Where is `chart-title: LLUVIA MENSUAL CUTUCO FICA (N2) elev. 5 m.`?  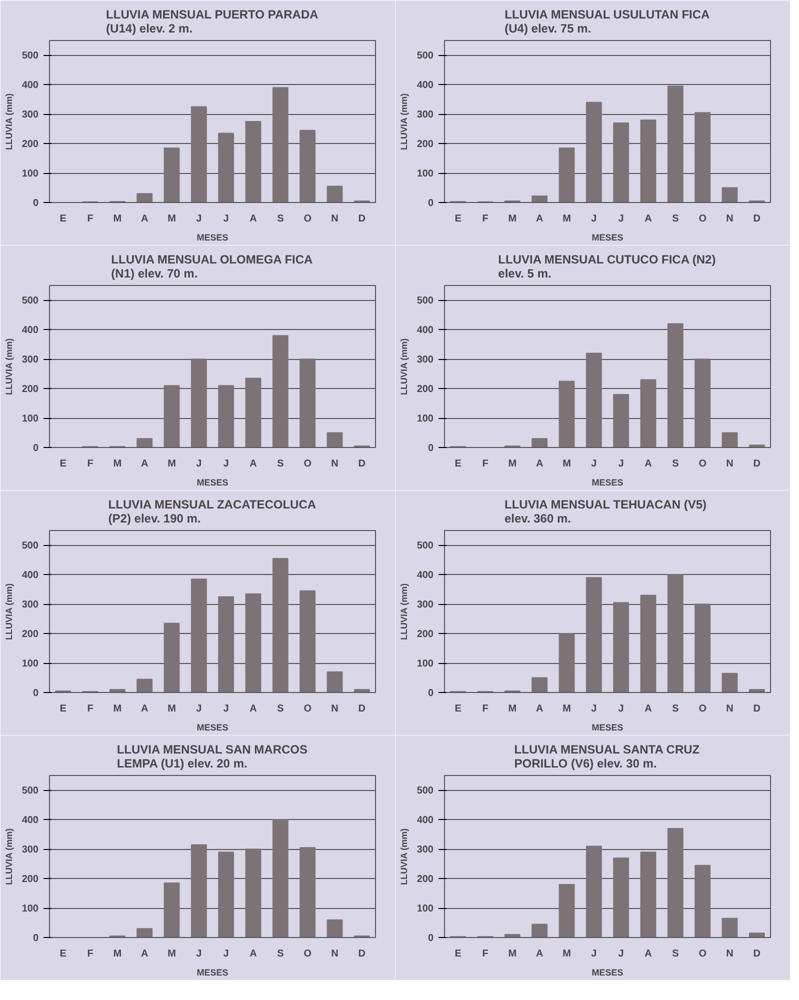 chart-title: LLUVIA MENSUAL CUTUCO FICA (N2) elev. 5 m. is located at coordinates (607, 266).